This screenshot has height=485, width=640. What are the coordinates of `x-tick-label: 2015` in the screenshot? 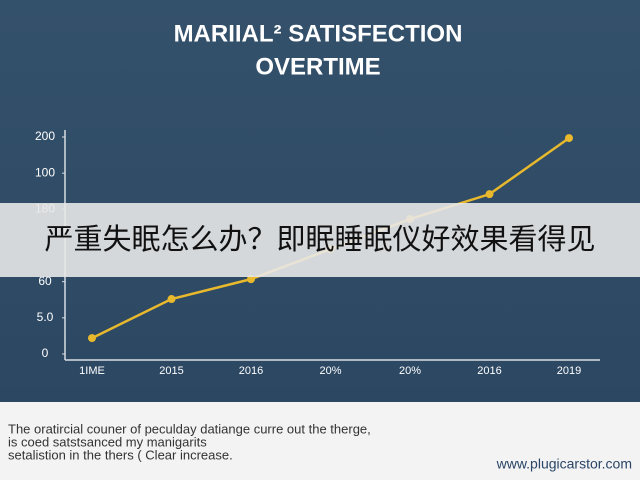 It's located at (171, 371).